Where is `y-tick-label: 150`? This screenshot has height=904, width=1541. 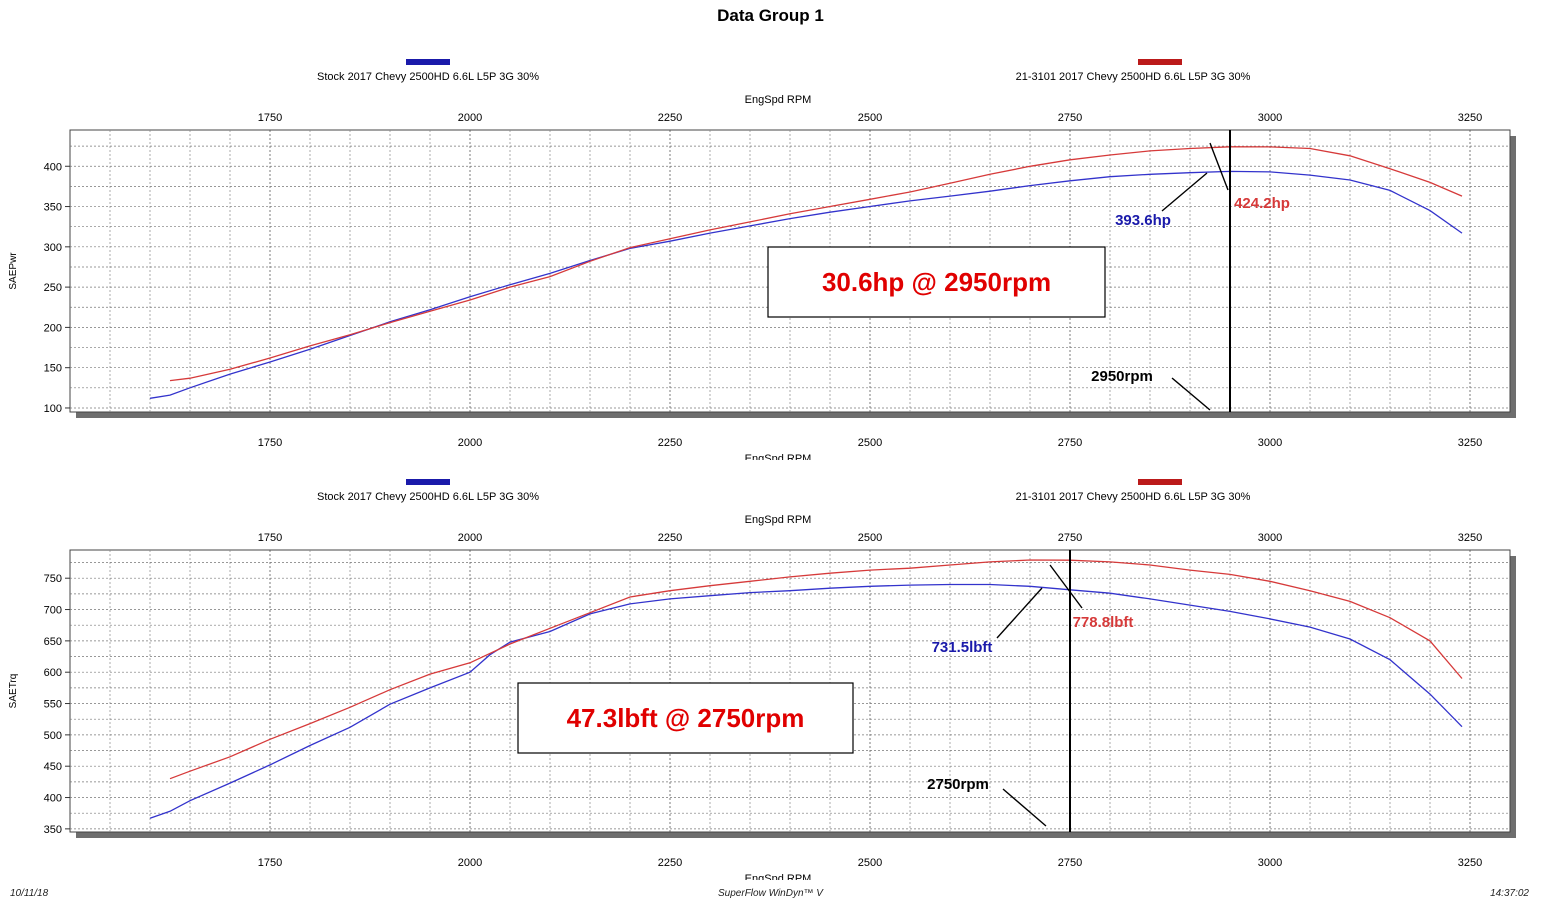
y-tick-label: 150 is located at coordinates (53, 369).